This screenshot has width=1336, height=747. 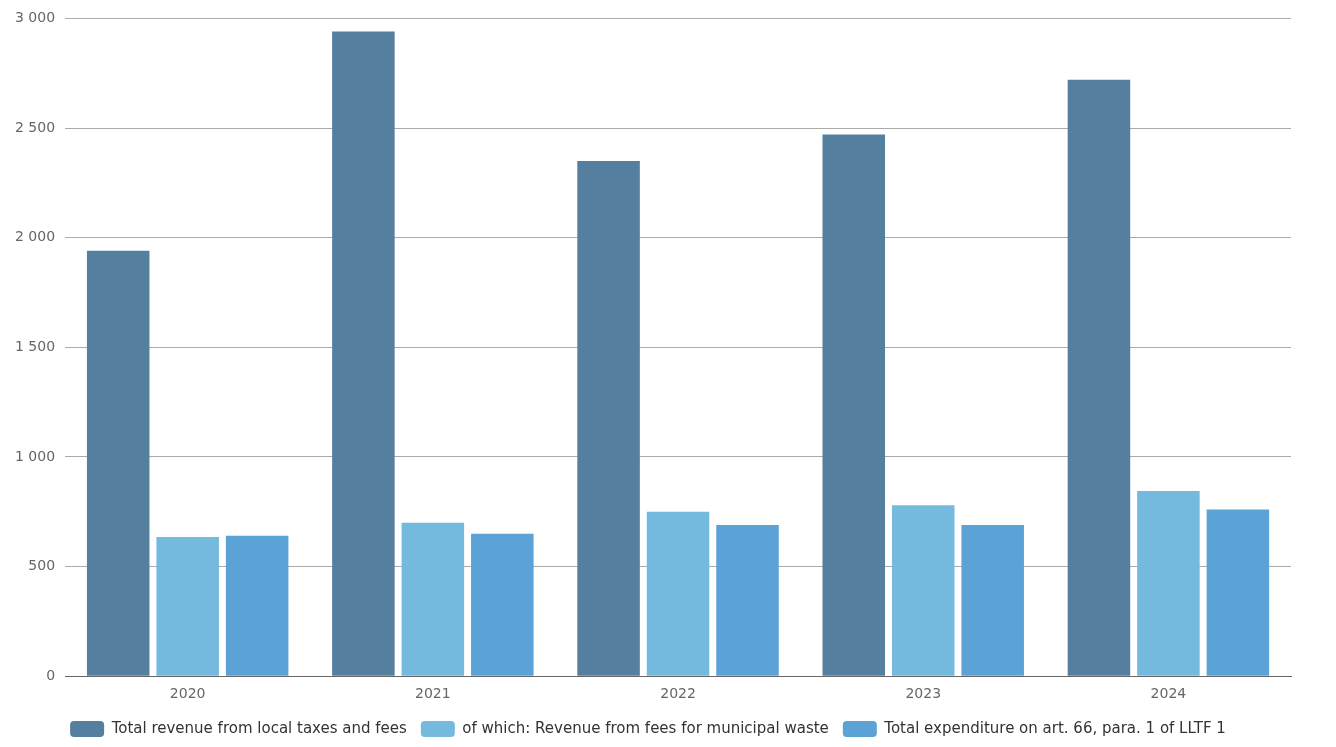 What do you see at coordinates (35, 17) in the screenshot?
I see `y-tick-label: 3 000` at bounding box center [35, 17].